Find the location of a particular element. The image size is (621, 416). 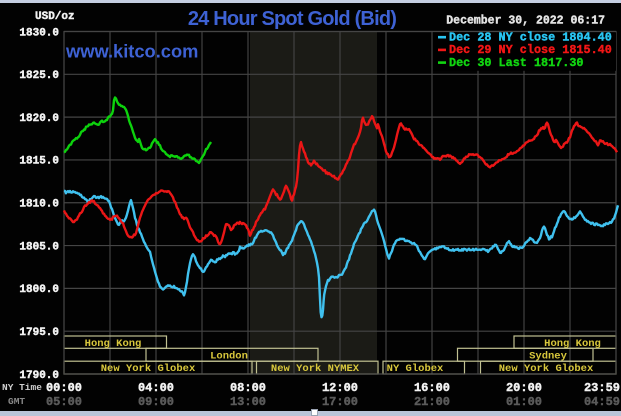

svg-text: Dec 29 NY close 1815.40 is located at coordinates (530, 50).